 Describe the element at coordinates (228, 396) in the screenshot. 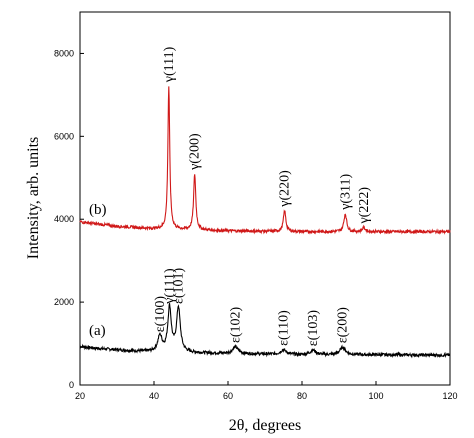

I see `x-tick-label: 60` at that location.